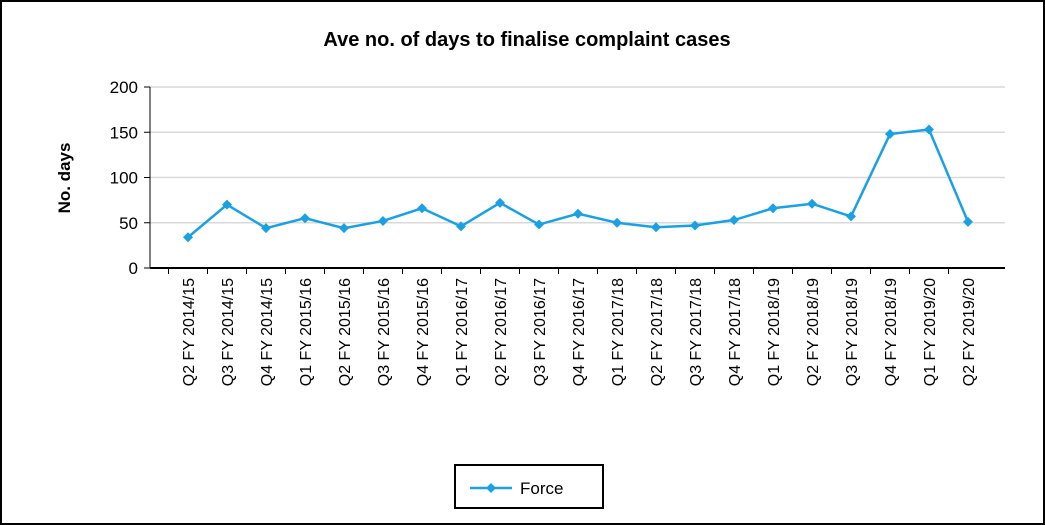  I want to click on x-tick-label: Q1 FY 2016/17, so click(462, 332).